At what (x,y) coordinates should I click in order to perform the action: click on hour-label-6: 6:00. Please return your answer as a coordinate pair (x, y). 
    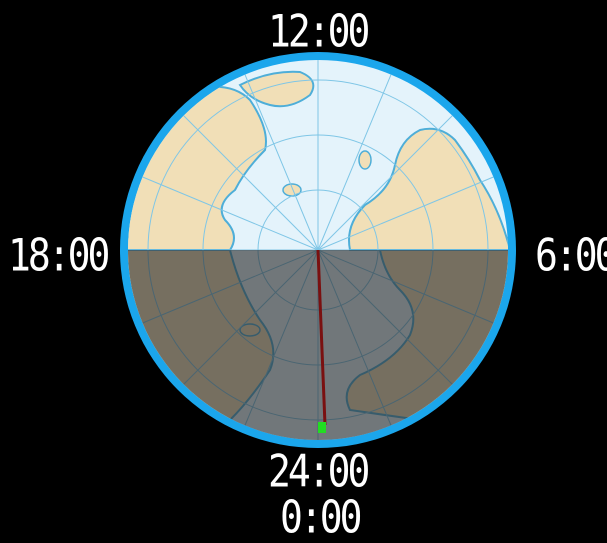
    Looking at the image, I should click on (571, 255).